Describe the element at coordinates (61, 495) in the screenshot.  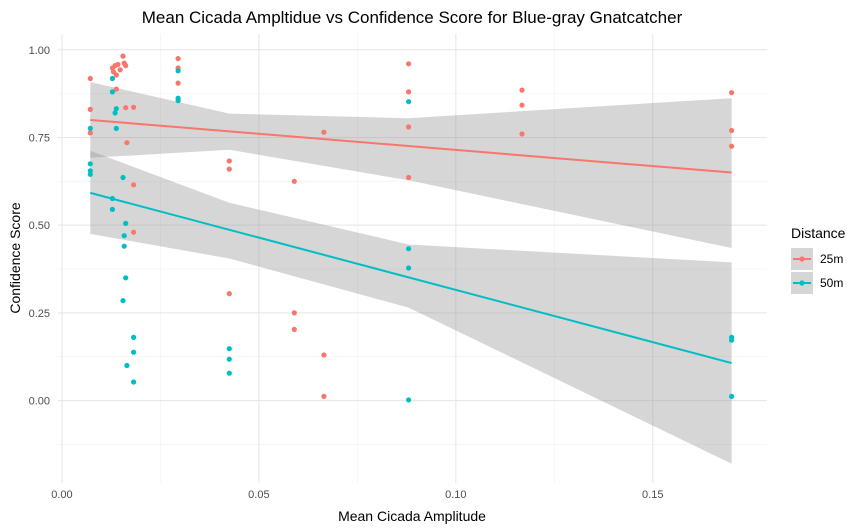
I see `x-tick-label: 0.00` at that location.